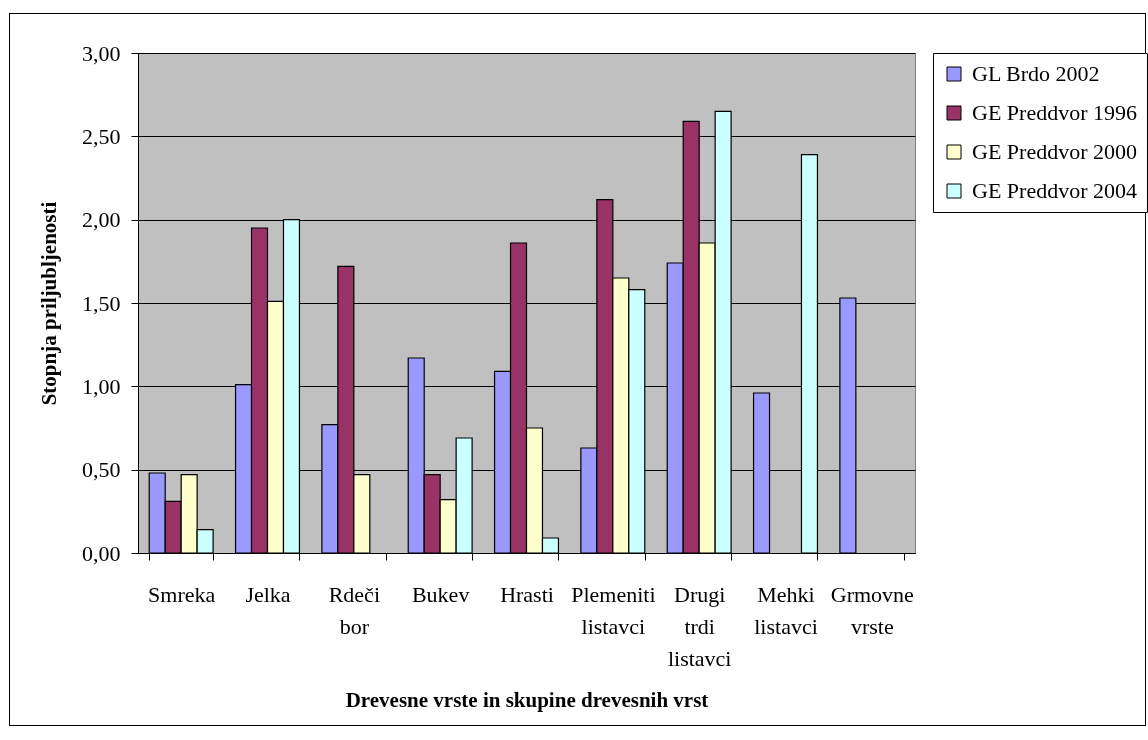 The image size is (1148, 740). Describe the element at coordinates (1054, 112) in the screenshot. I see `legend-label: GE Preddvor 1996` at that location.